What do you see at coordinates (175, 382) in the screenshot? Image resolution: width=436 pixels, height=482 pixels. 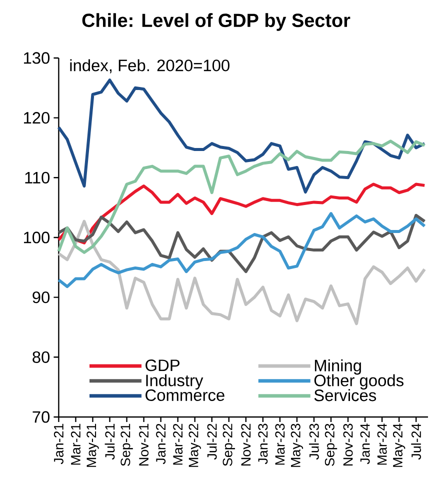 I see `legend-label: Industry` at bounding box center [175, 382].